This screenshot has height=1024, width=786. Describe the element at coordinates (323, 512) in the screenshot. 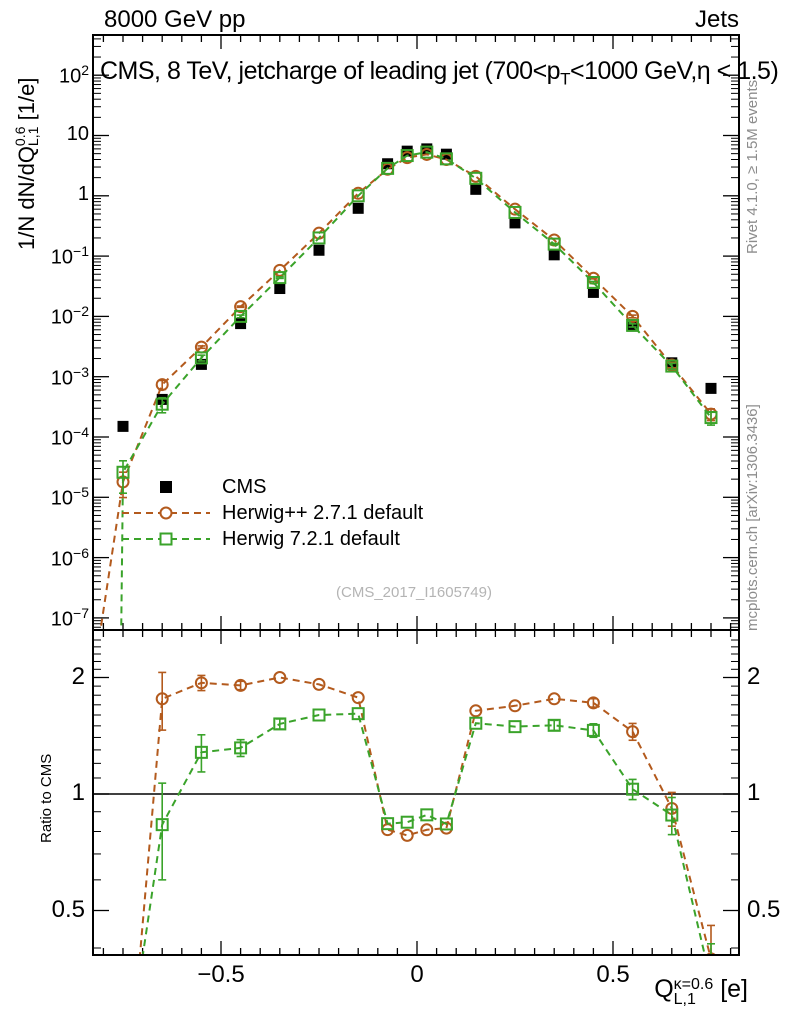

I see `legend-label-herwigpp: Herwig++ 2.7.1 default` at that location.